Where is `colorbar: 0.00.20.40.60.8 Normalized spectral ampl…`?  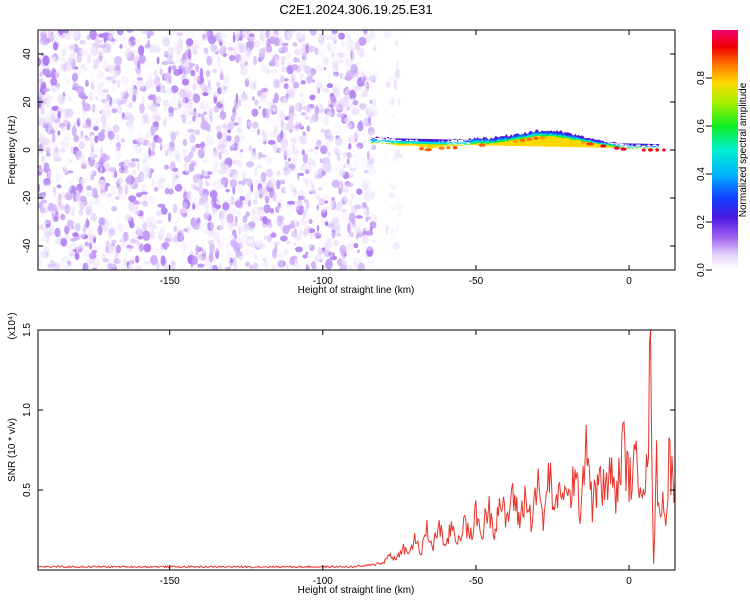 colorbar: 0.00.20.40.60.8 Normalized spectral ampl… is located at coordinates (722, 153).